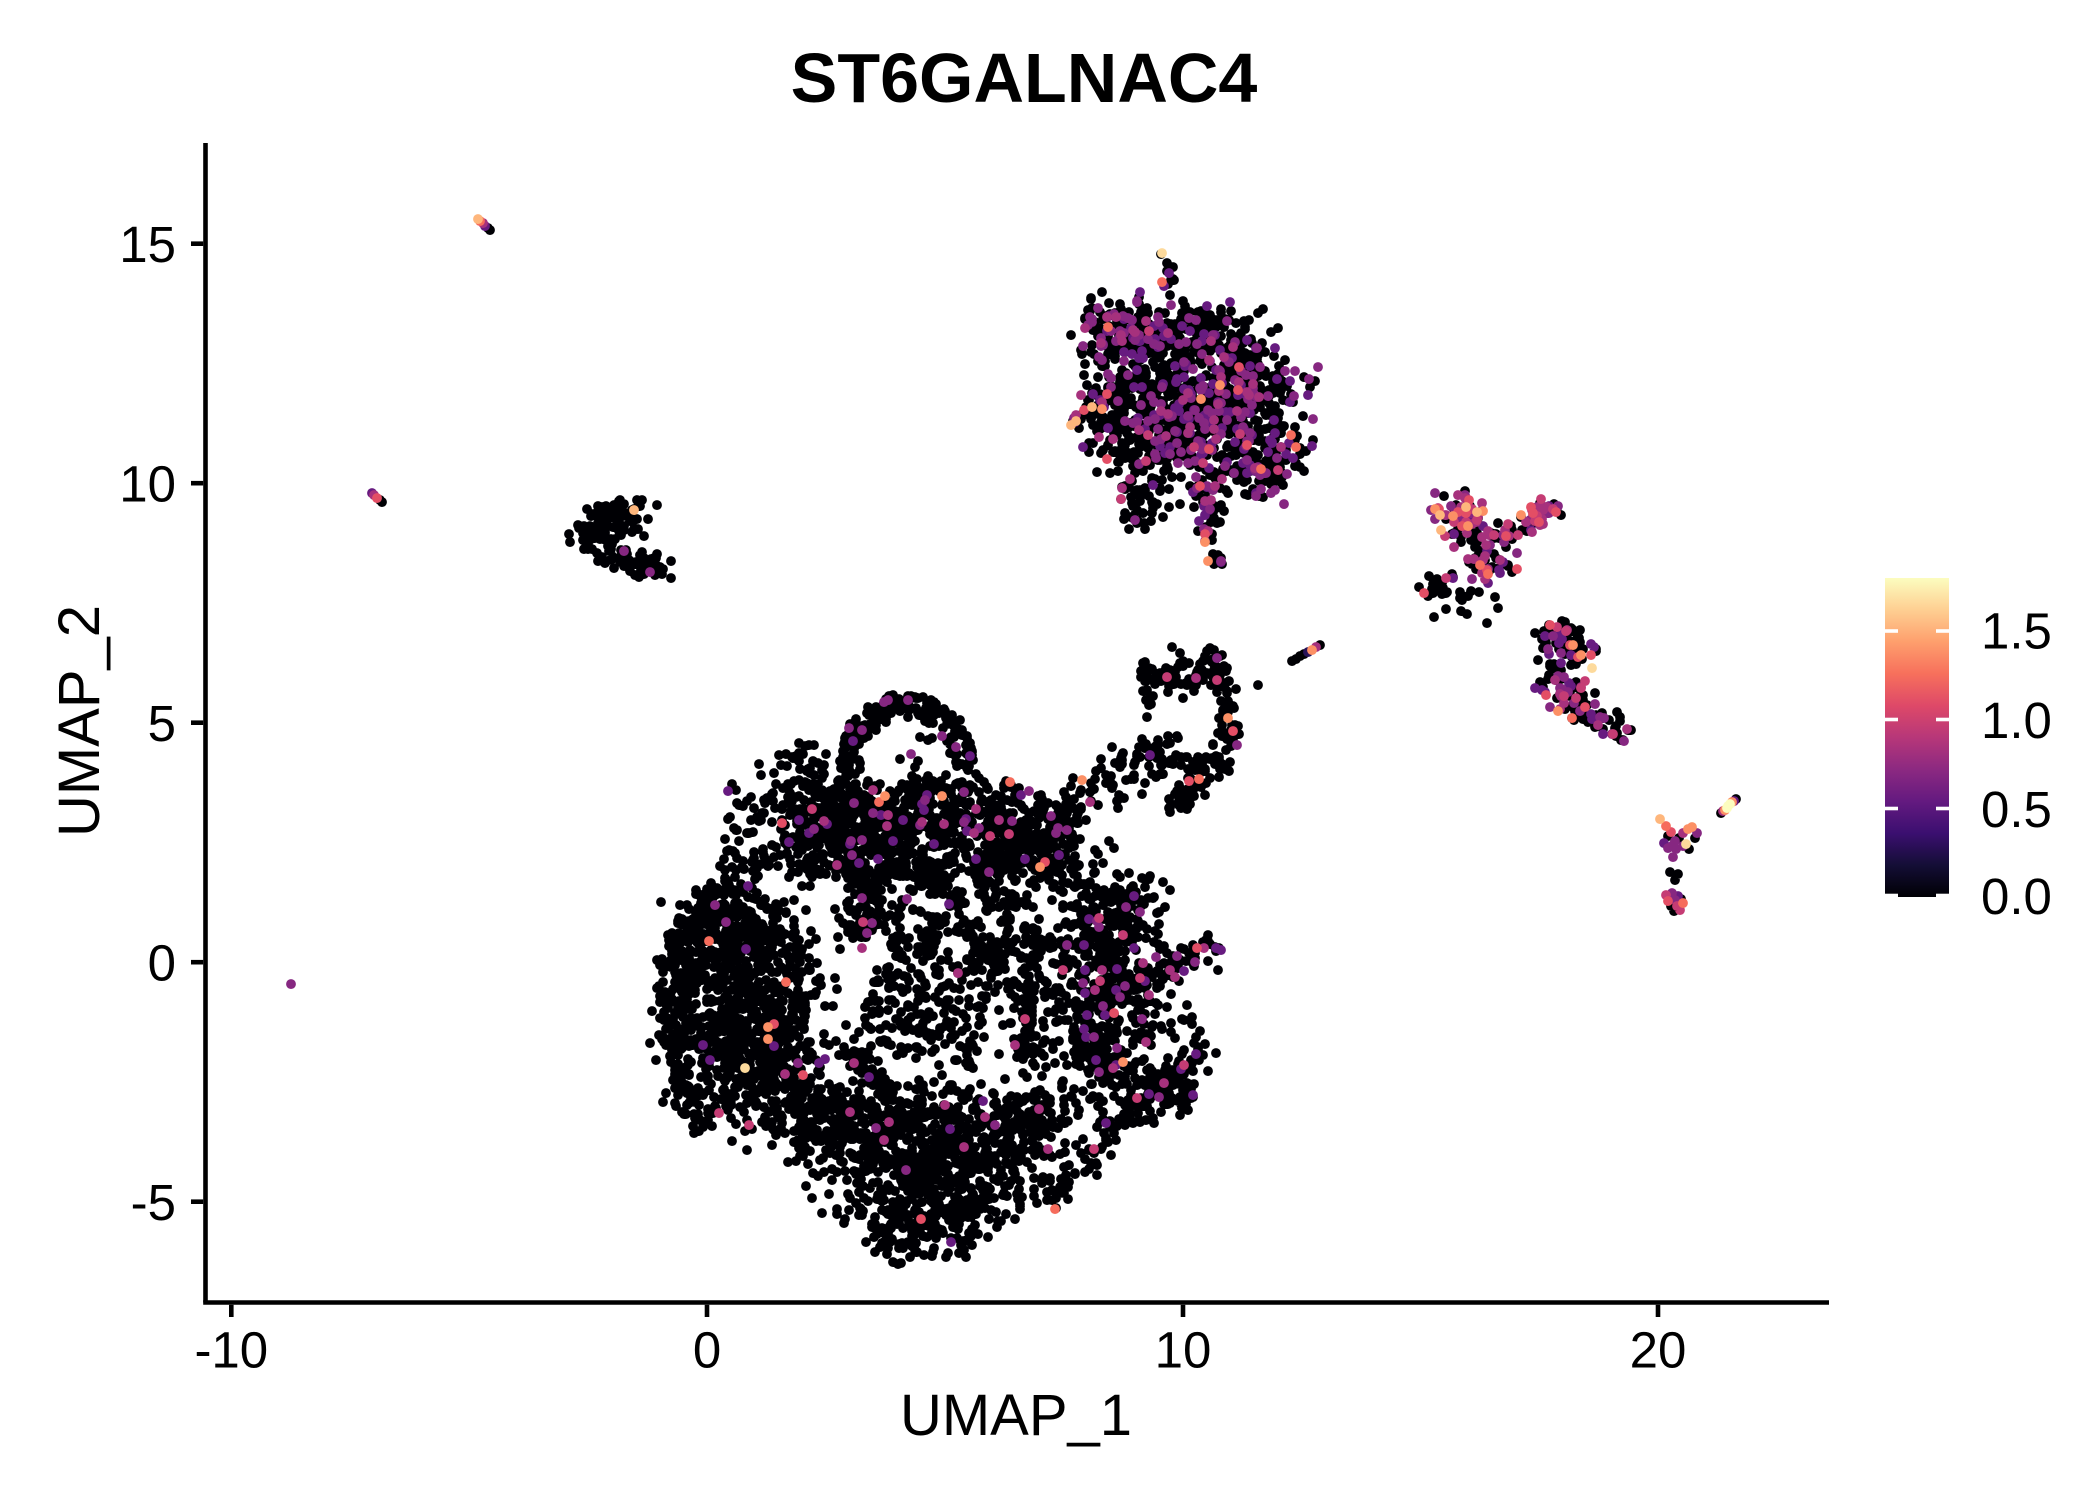 This screenshot has width=2100, height=1500. What do you see at coordinates (2016, 809) in the screenshot?
I see `svg-text: 0.5` at bounding box center [2016, 809].